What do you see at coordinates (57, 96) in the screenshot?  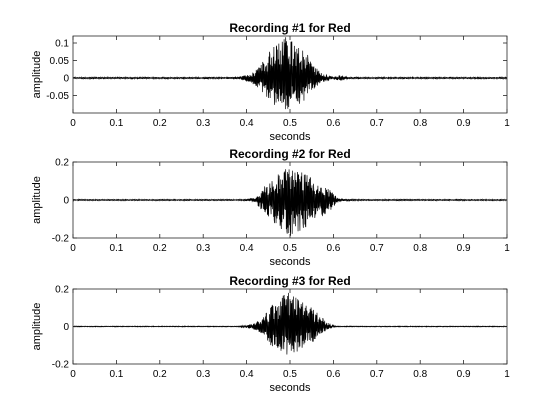 I see `y-tick-label: -0.05` at bounding box center [57, 96].